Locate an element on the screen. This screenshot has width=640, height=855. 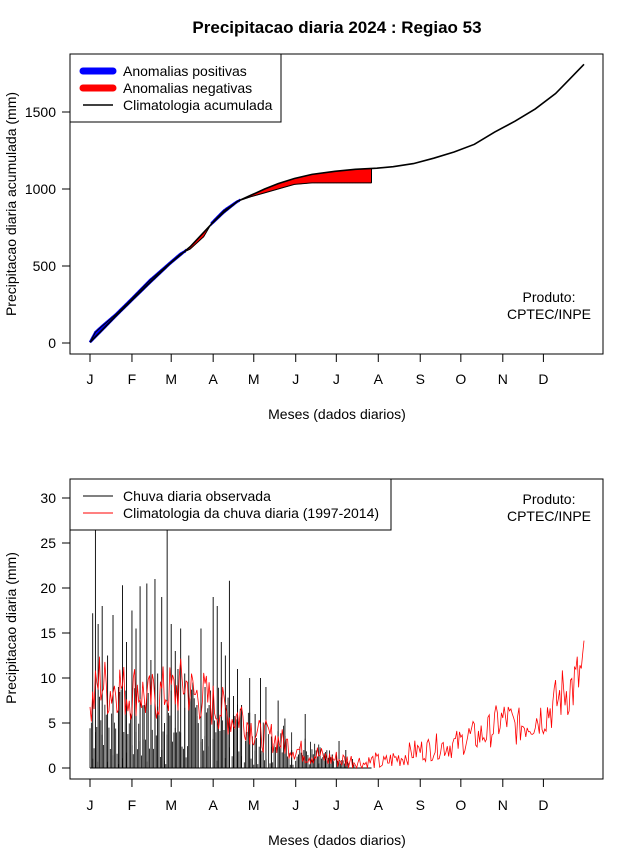
daily-y-tick-label: 0 is located at coordinates (52, 768).